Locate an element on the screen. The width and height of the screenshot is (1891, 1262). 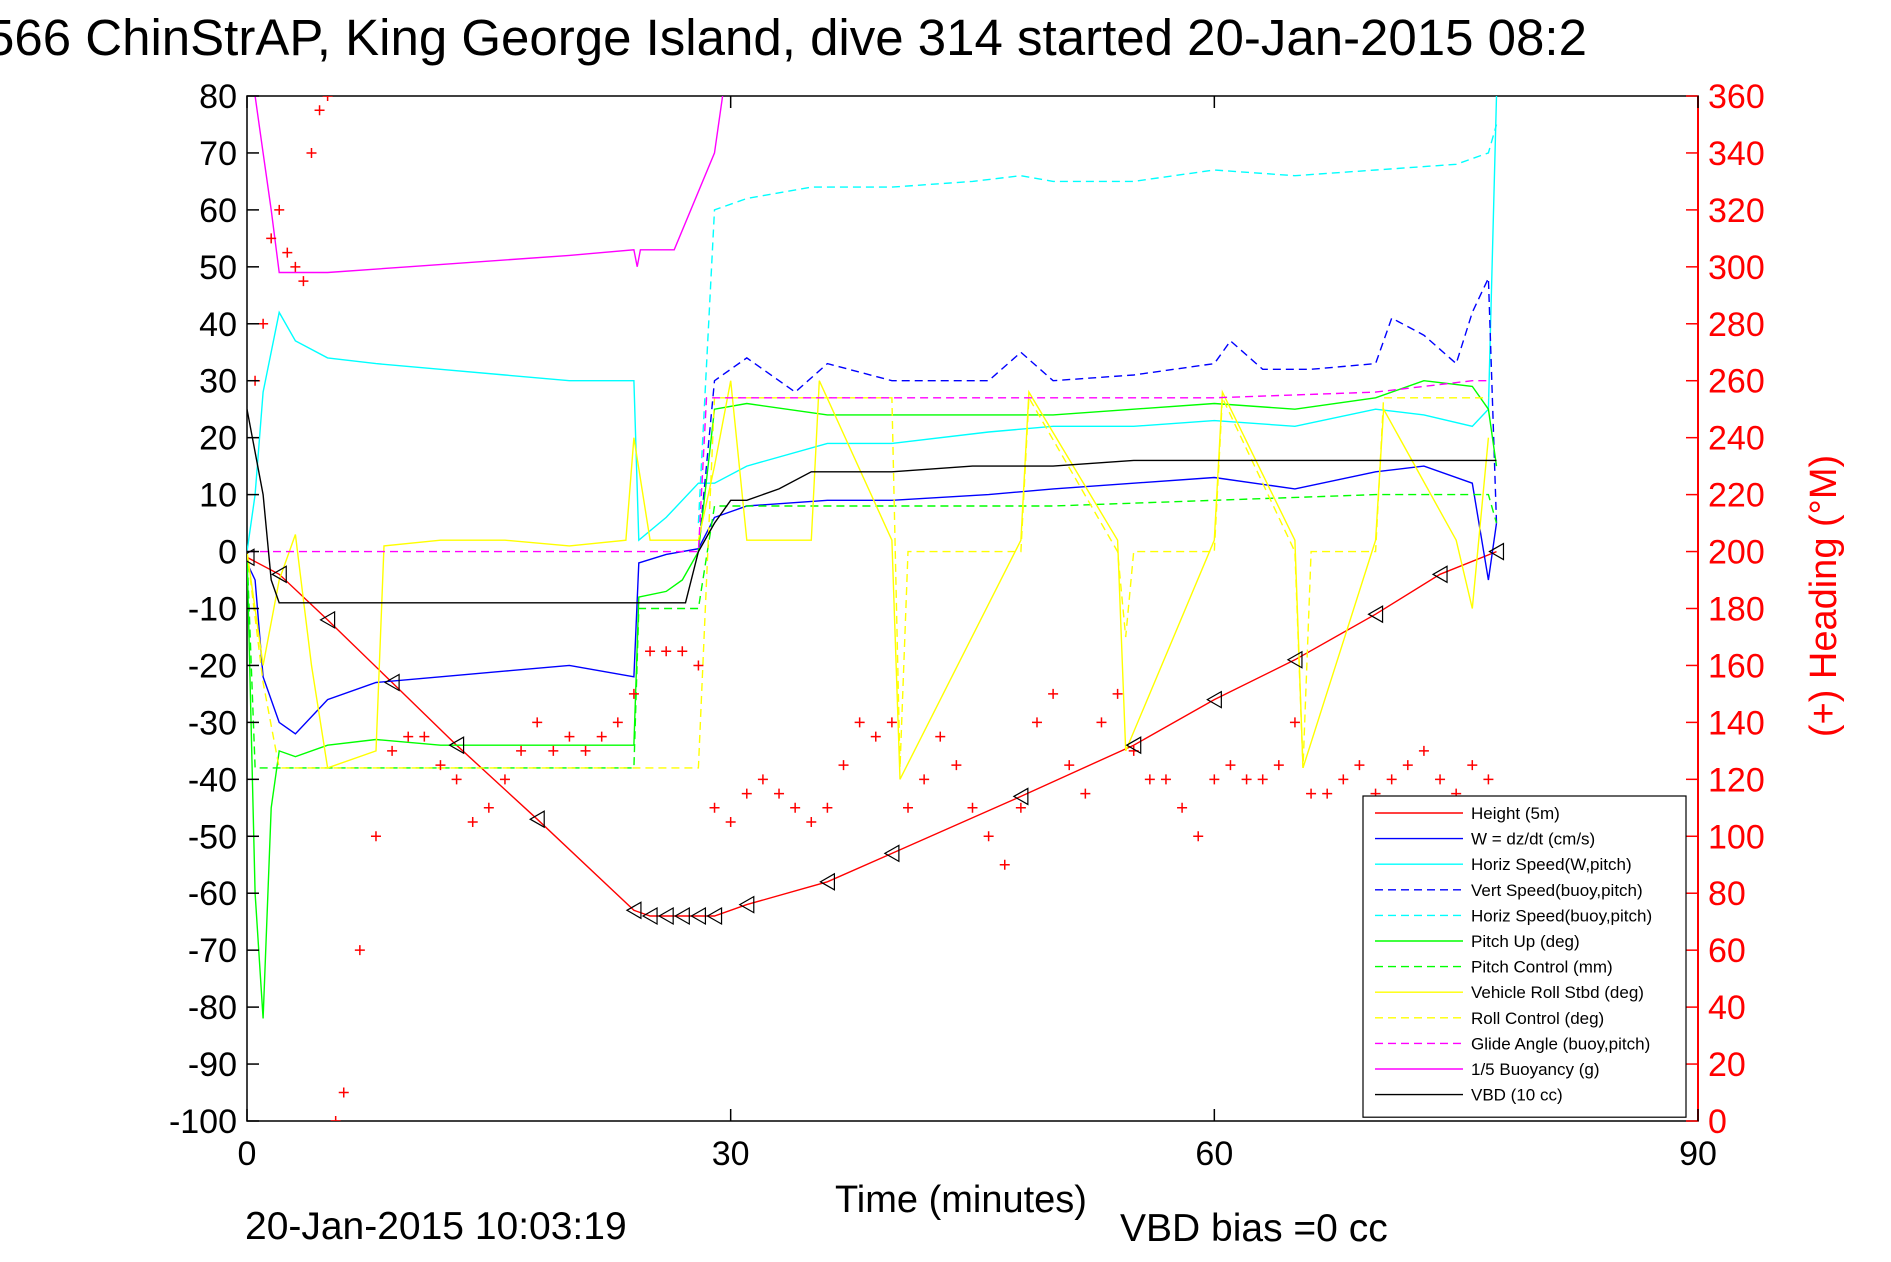
legend-label: VBD (10 cc) is located at coordinates (1517, 1095).